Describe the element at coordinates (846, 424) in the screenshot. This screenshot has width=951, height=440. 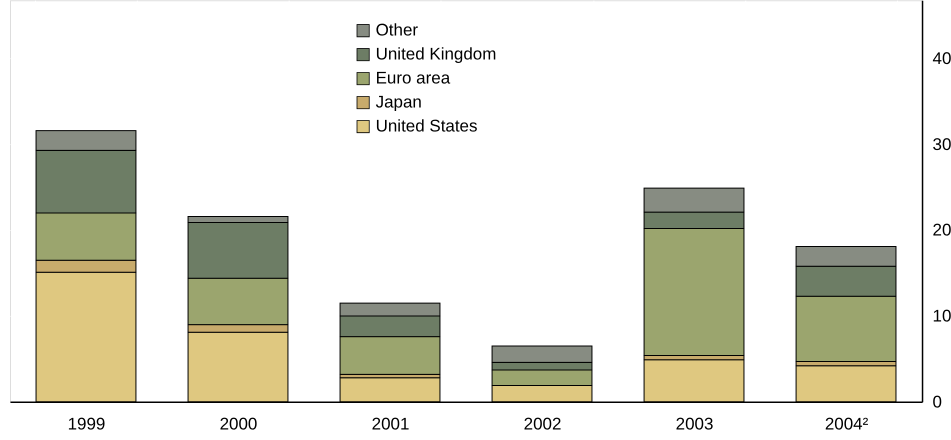
I see `x-tick-label: 2004²` at that location.